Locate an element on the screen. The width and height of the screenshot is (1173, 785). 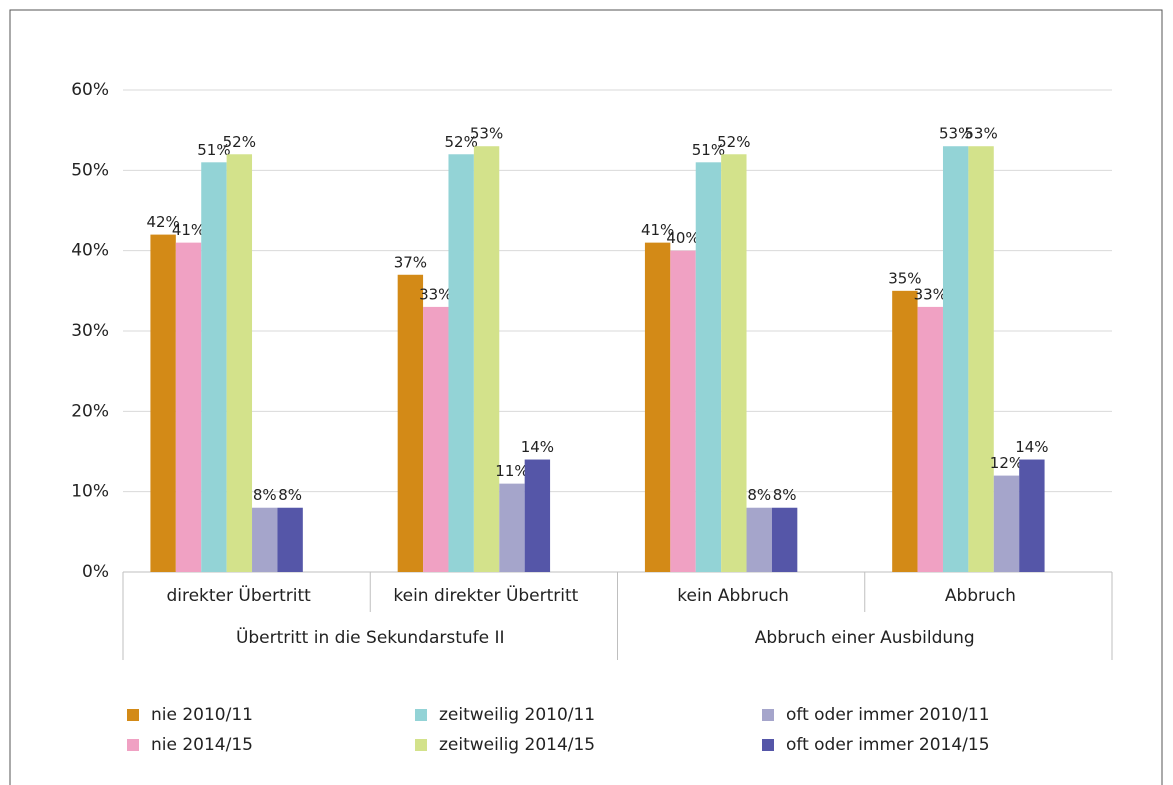
y-tick-label: 40% is located at coordinates (90, 251).